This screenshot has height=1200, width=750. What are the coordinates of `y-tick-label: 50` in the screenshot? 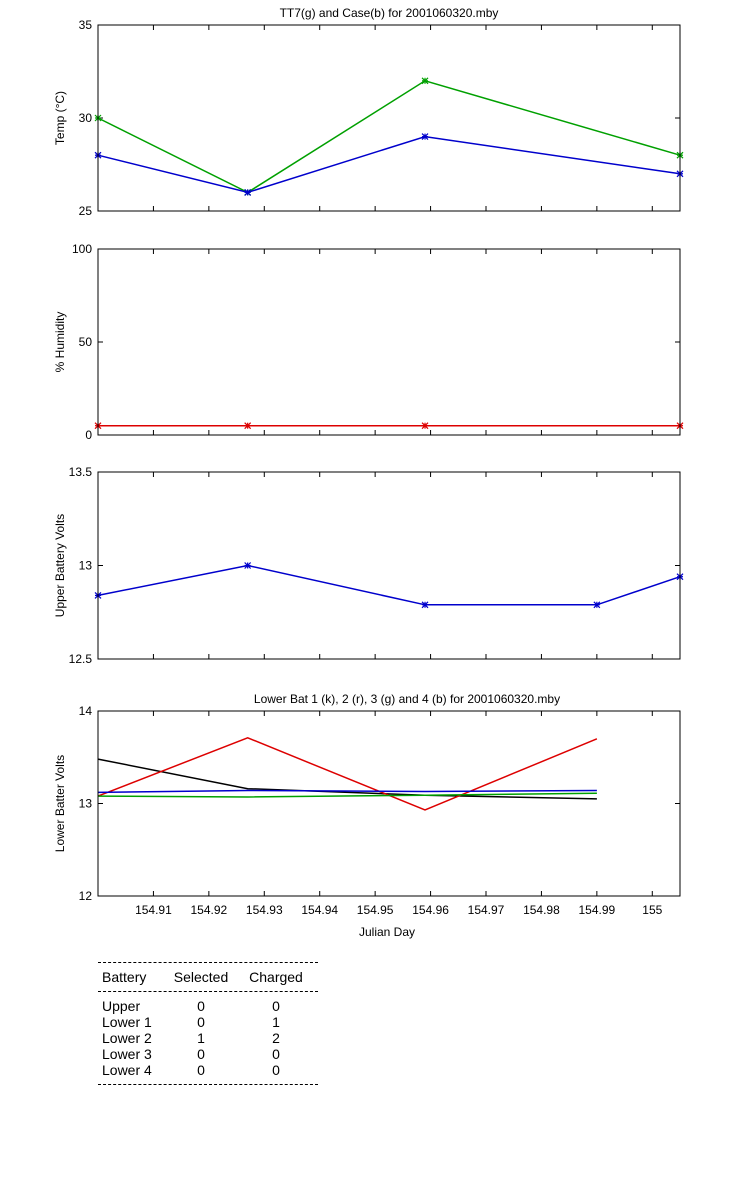 It's located at (86, 342).